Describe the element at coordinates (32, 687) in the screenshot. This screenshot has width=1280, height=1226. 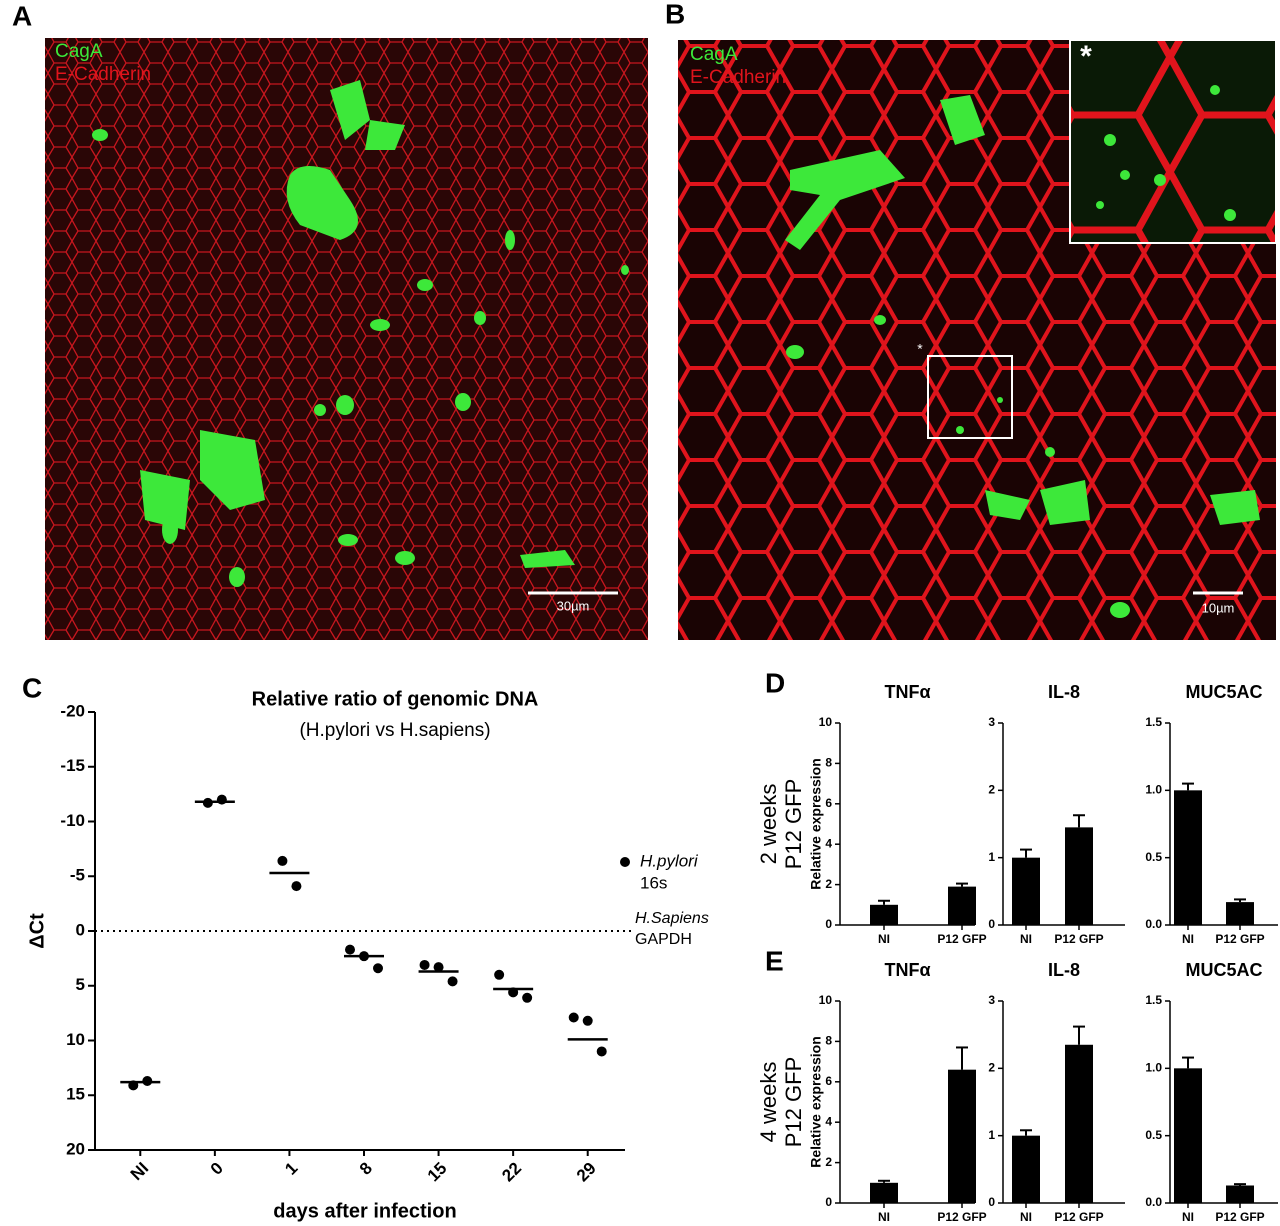
I see `panel-letter: C` at that location.